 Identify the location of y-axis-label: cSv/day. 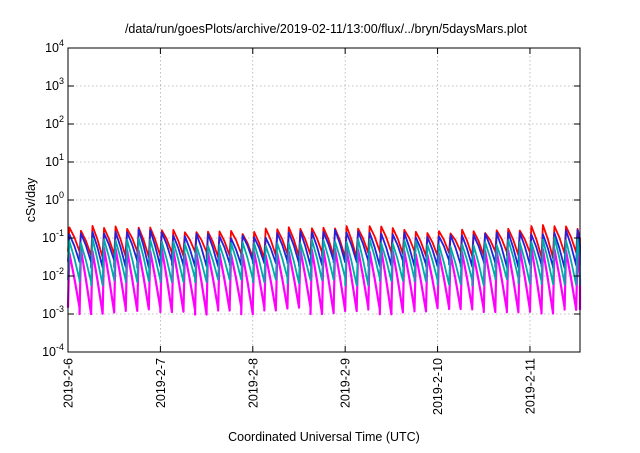
(31, 199).